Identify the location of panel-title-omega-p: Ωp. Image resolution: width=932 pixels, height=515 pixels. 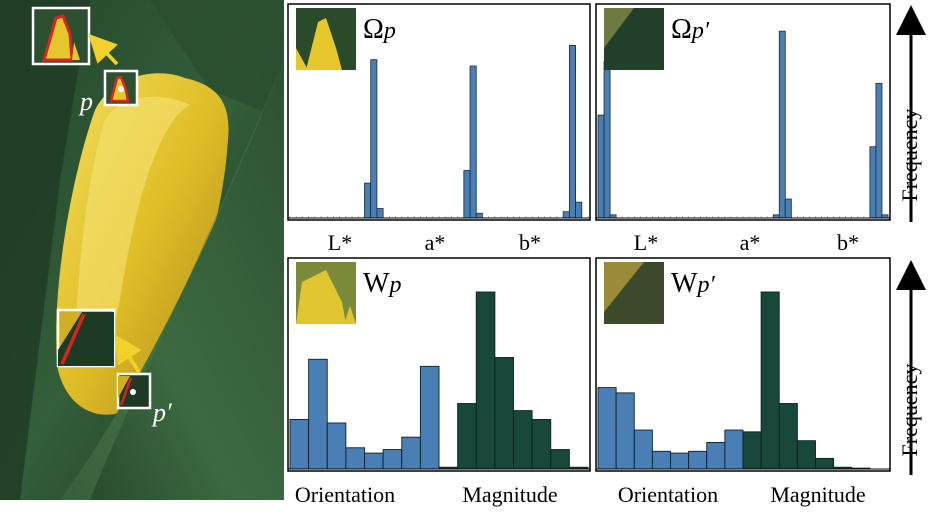
(379, 29).